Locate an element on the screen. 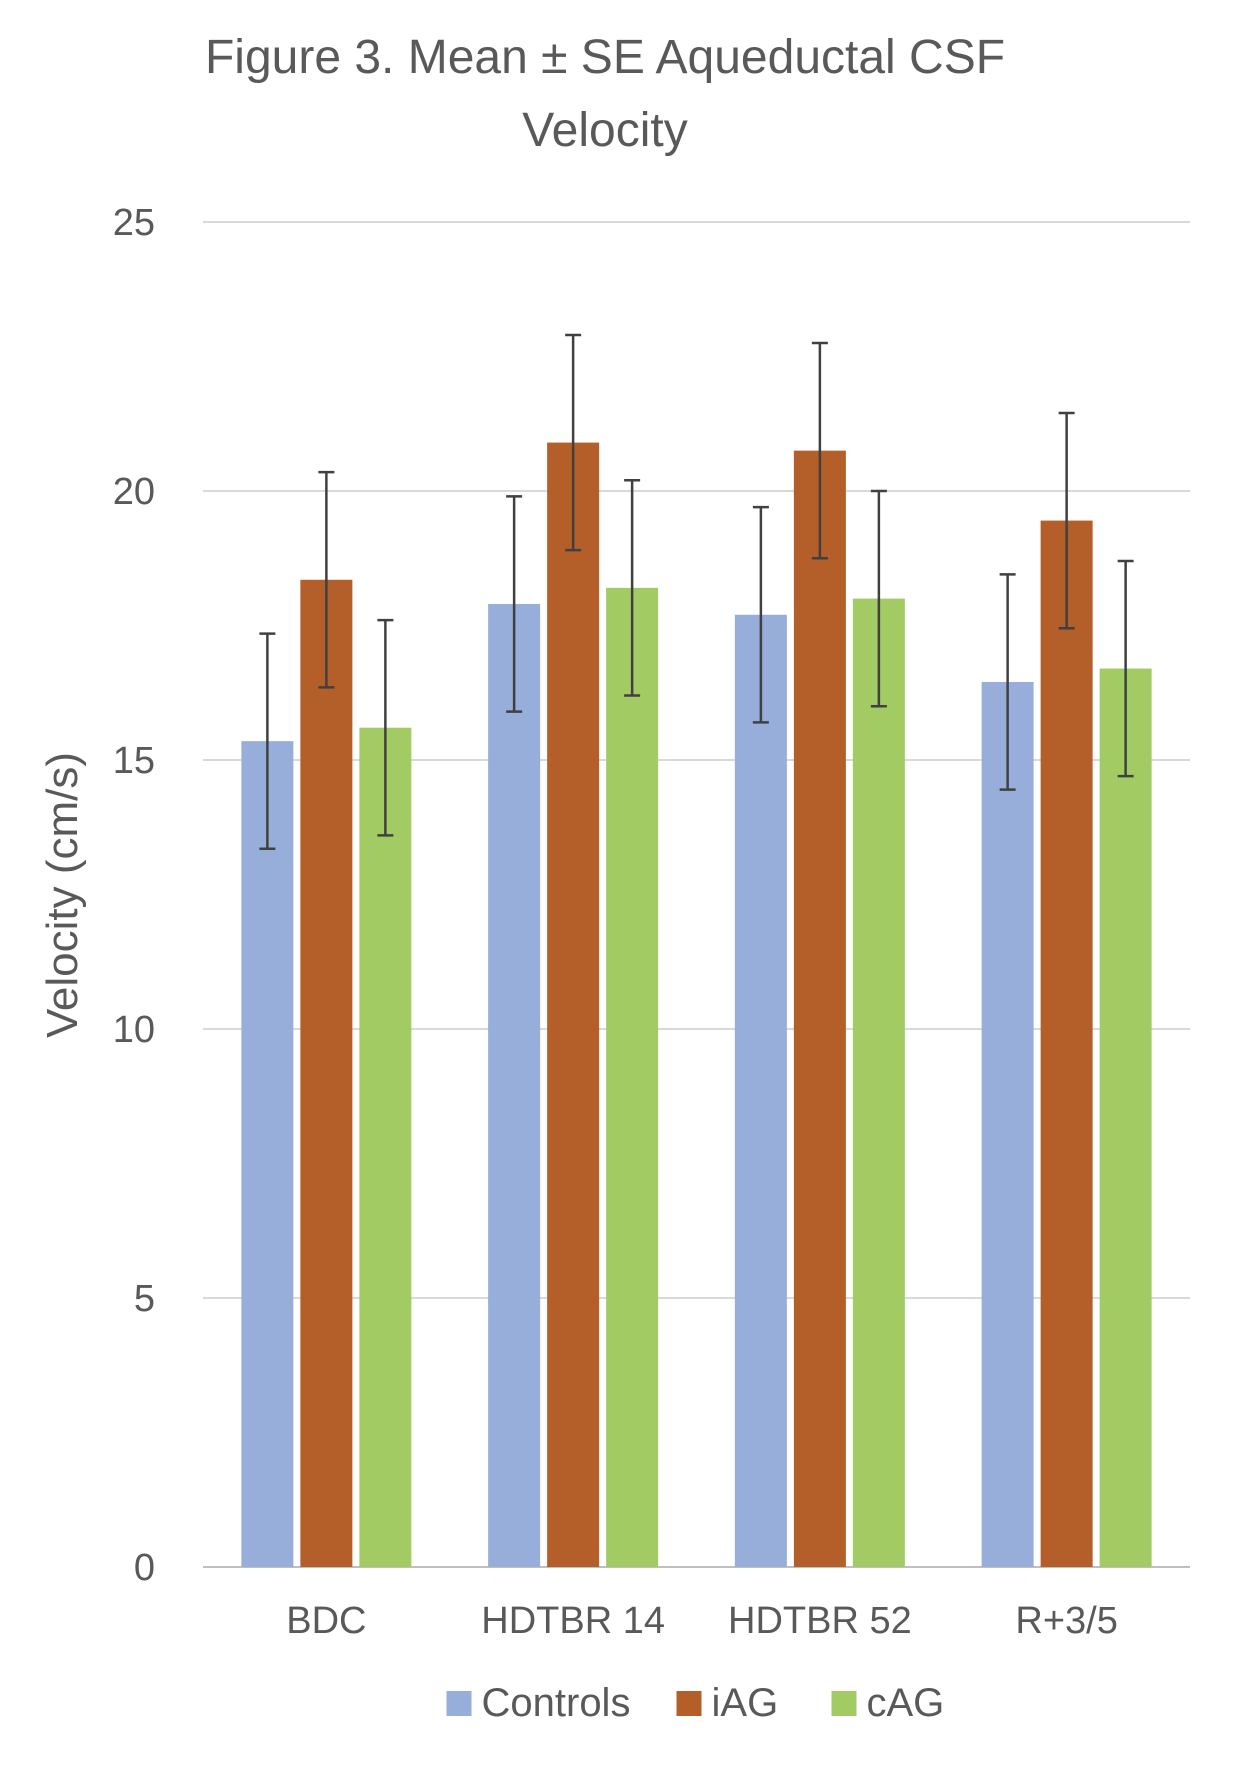 The width and height of the screenshot is (1246, 1776). y-tick-label: 25 is located at coordinates (134, 223).